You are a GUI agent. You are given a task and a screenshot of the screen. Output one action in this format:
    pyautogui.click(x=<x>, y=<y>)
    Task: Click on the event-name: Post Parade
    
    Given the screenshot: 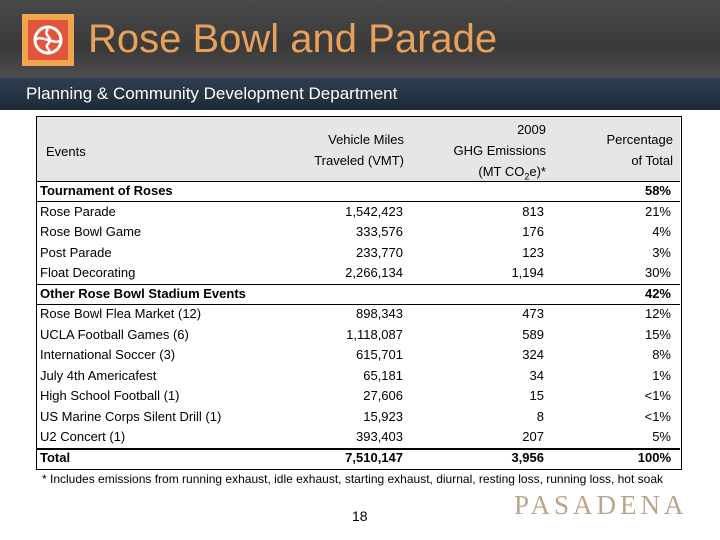 What is the action you would take?
    pyautogui.click(x=76, y=252)
    